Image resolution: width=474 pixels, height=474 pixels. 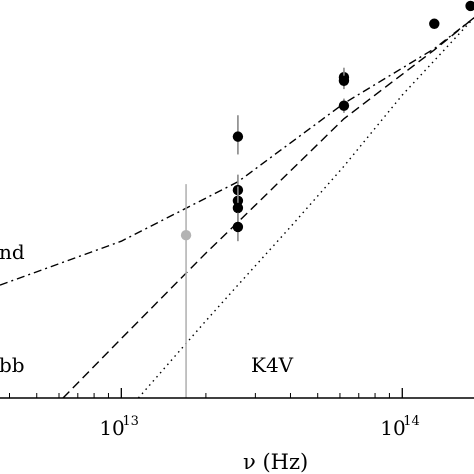 I want to click on annotation-nd: nd, so click(x=12, y=252).